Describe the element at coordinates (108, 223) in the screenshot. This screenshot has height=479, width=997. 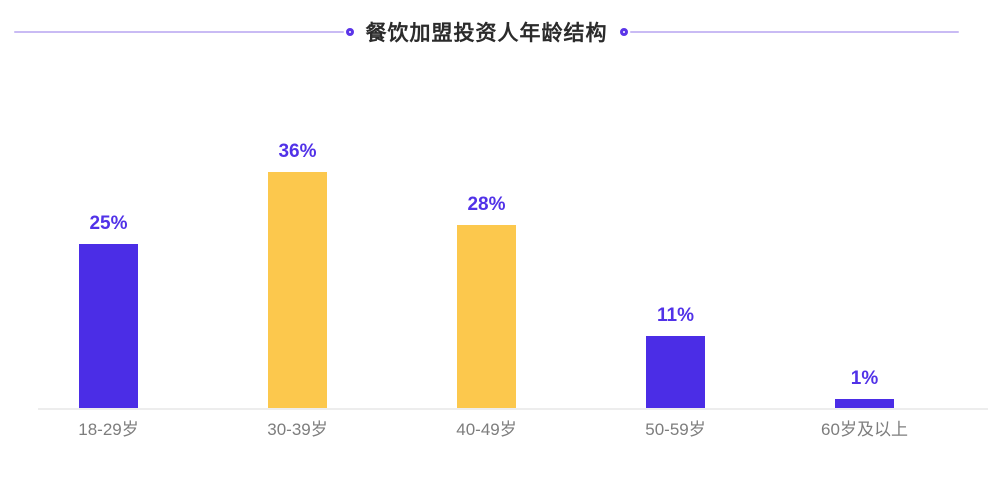
I see `bar-value-label: 25%` at that location.